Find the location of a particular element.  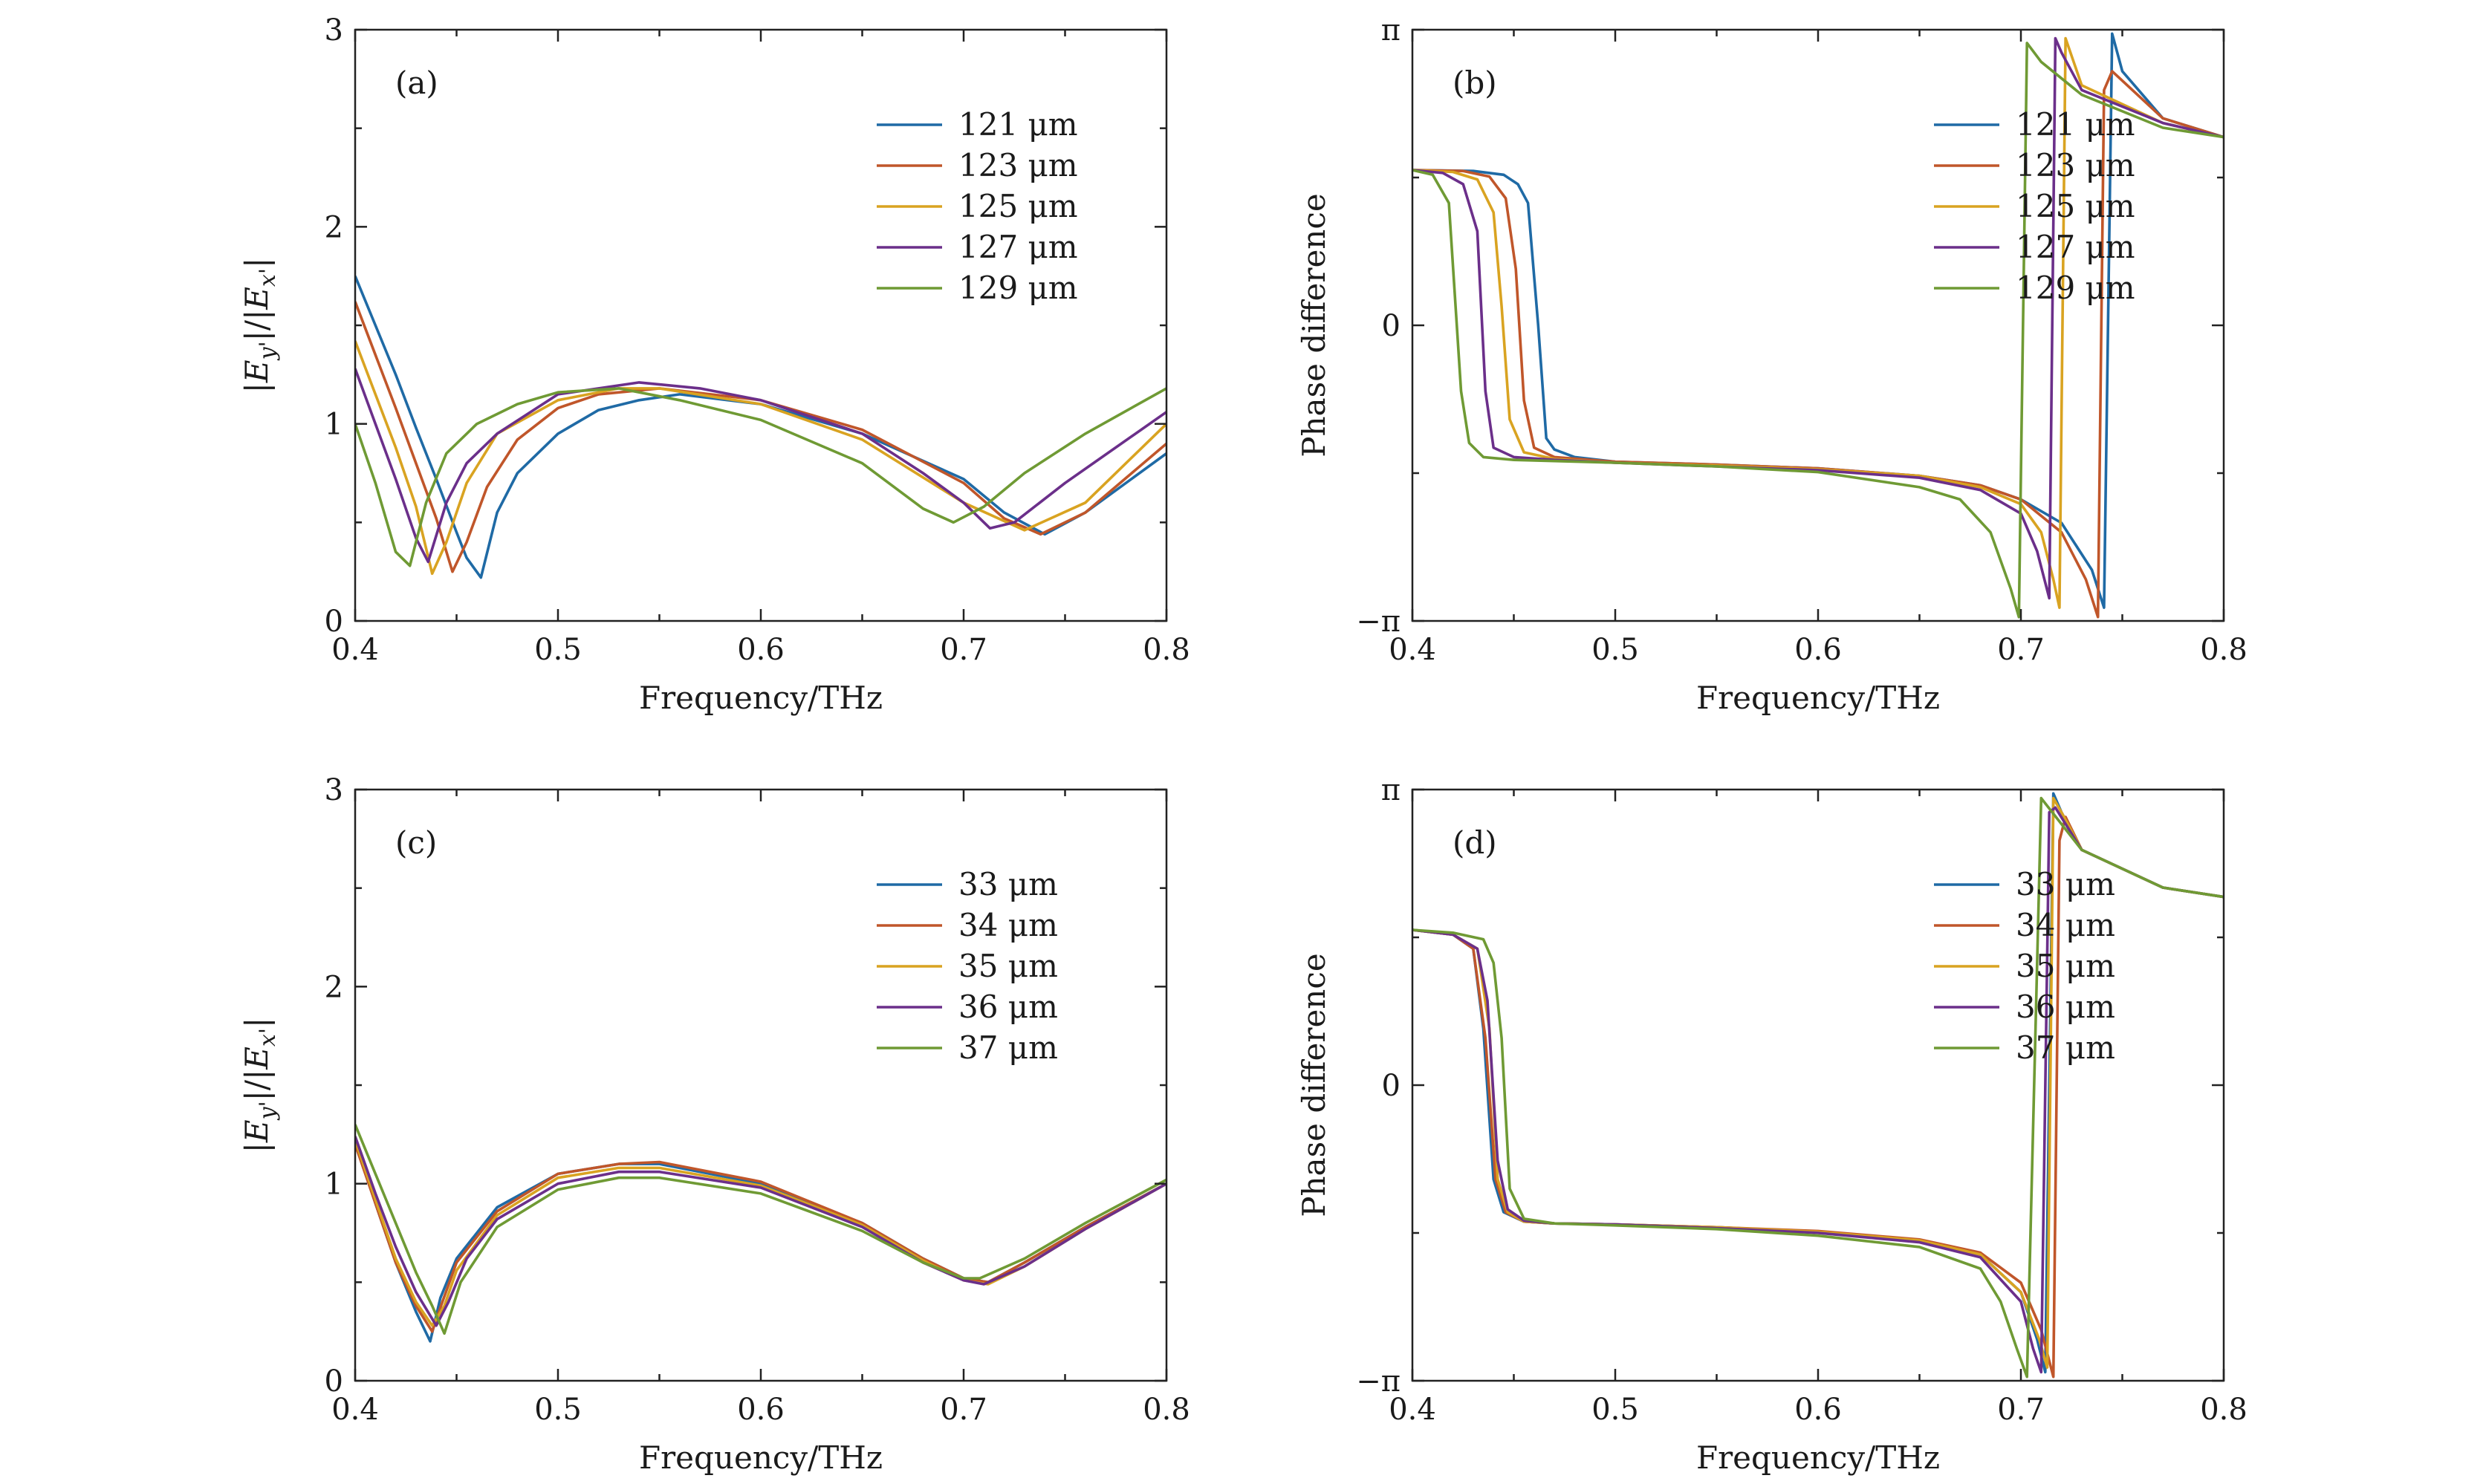

panel-label: (d) is located at coordinates (1475, 843).